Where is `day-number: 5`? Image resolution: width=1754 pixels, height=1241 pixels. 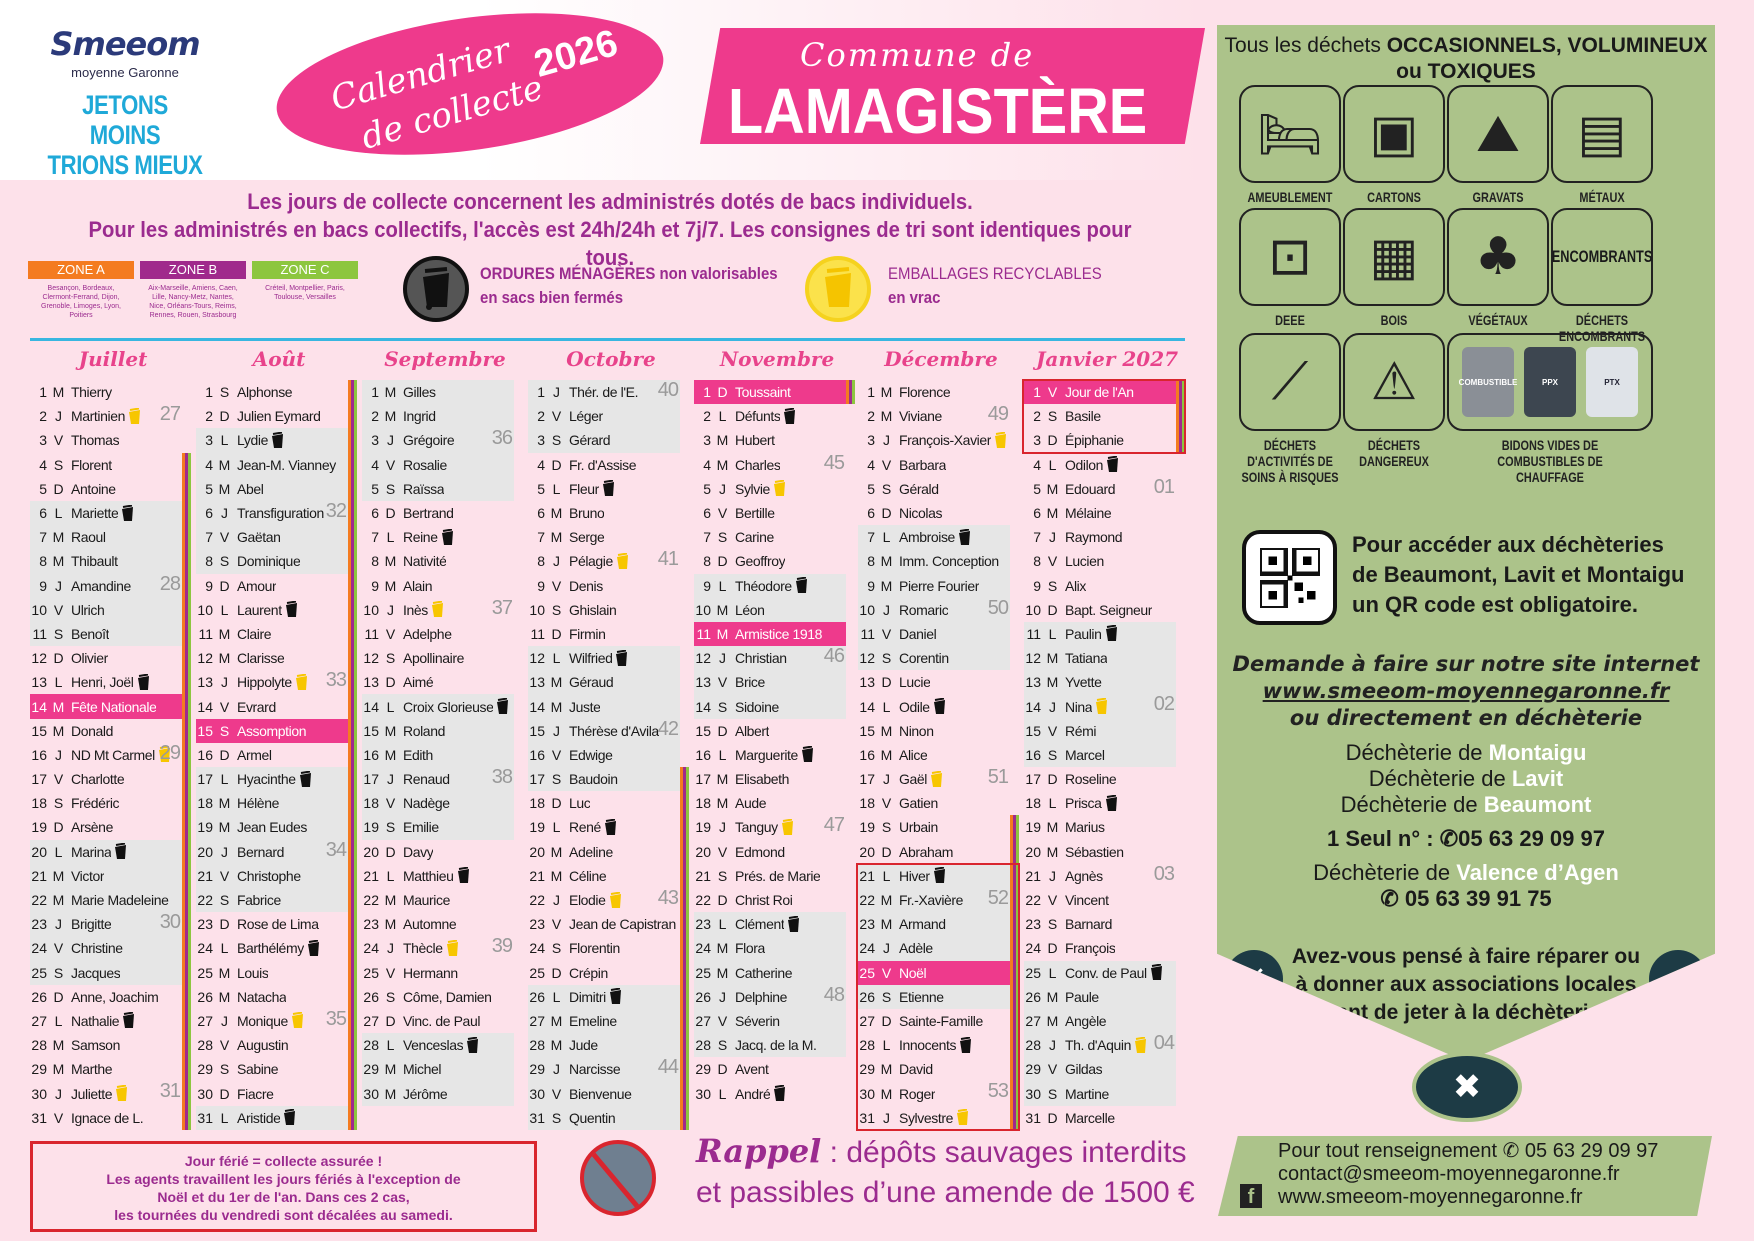 day-number: 5 is located at coordinates (43, 488).